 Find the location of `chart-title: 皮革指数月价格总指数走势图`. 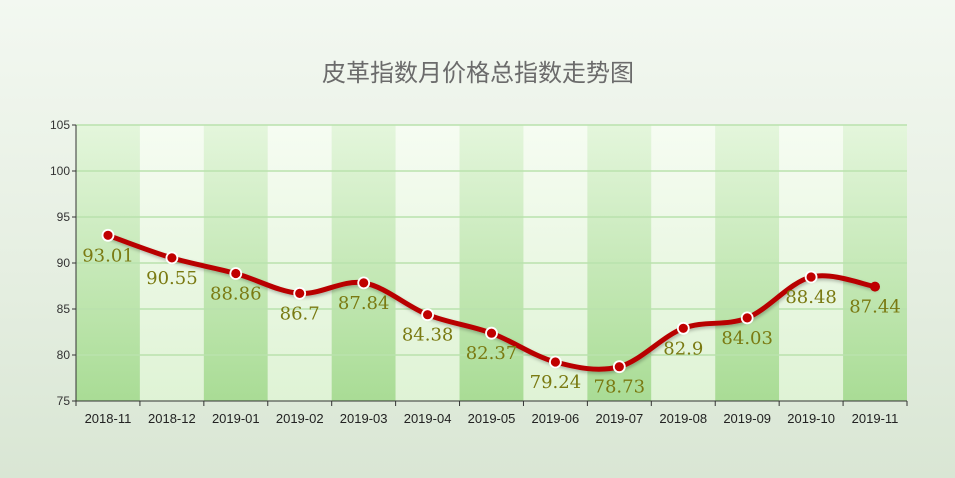

chart-title: 皮革指数月价格总指数走势图 is located at coordinates (478, 73).